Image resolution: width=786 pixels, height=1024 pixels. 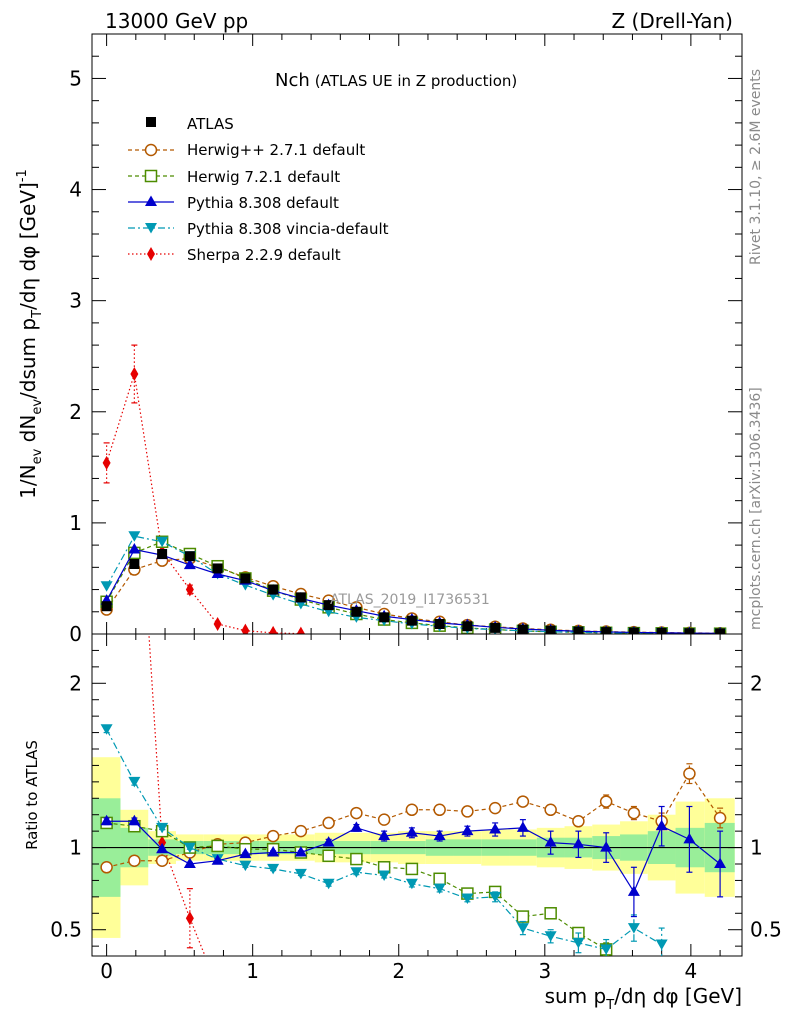 What do you see at coordinates (413, 591) in the screenshot?
I see `main-series-atlas` at bounding box center [413, 591].